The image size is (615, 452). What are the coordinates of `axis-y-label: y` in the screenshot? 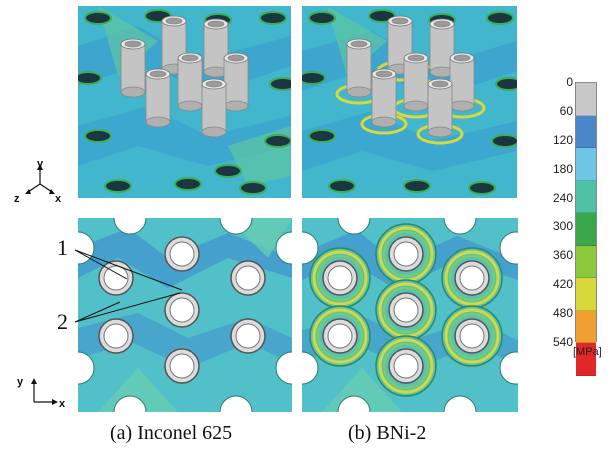 It's located at (40, 164).